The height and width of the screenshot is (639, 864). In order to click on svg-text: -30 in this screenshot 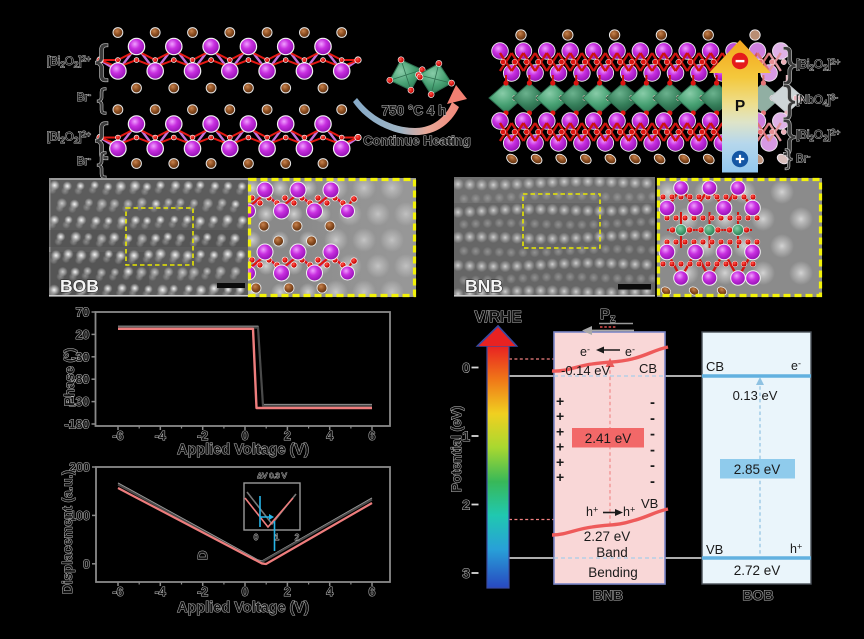, I will do `click(80, 357)`.